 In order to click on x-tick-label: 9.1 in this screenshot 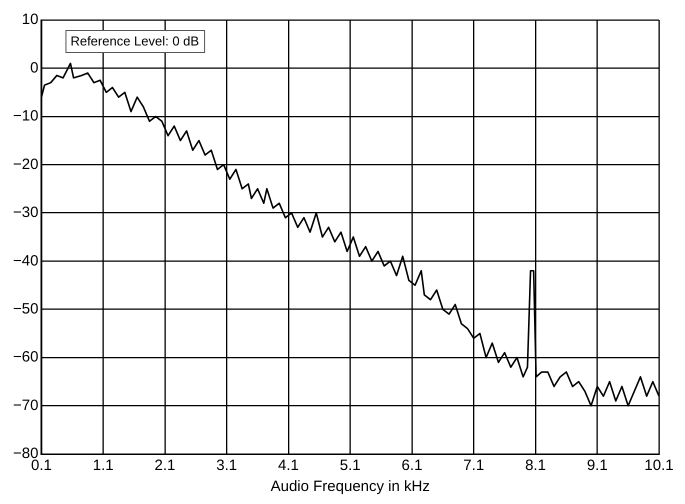, I will do `click(597, 465)`.